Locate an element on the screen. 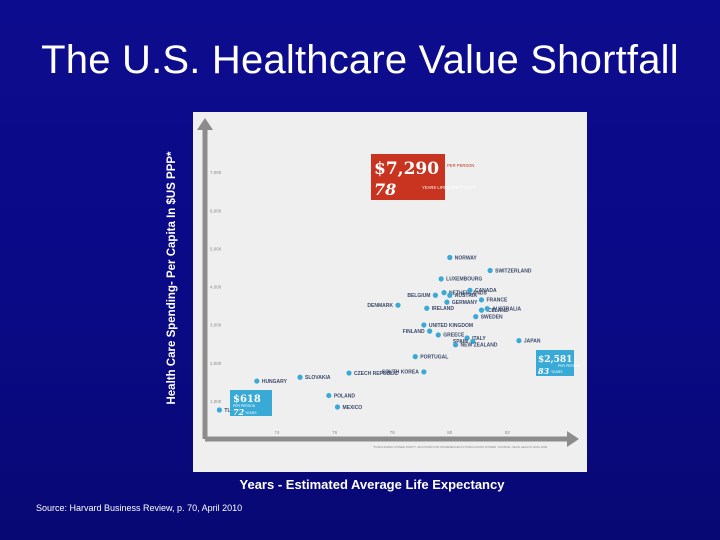 Image resolution: width=720 pixels, height=540 pixels. point-label: UNITED KINGDOM is located at coordinates (451, 326).